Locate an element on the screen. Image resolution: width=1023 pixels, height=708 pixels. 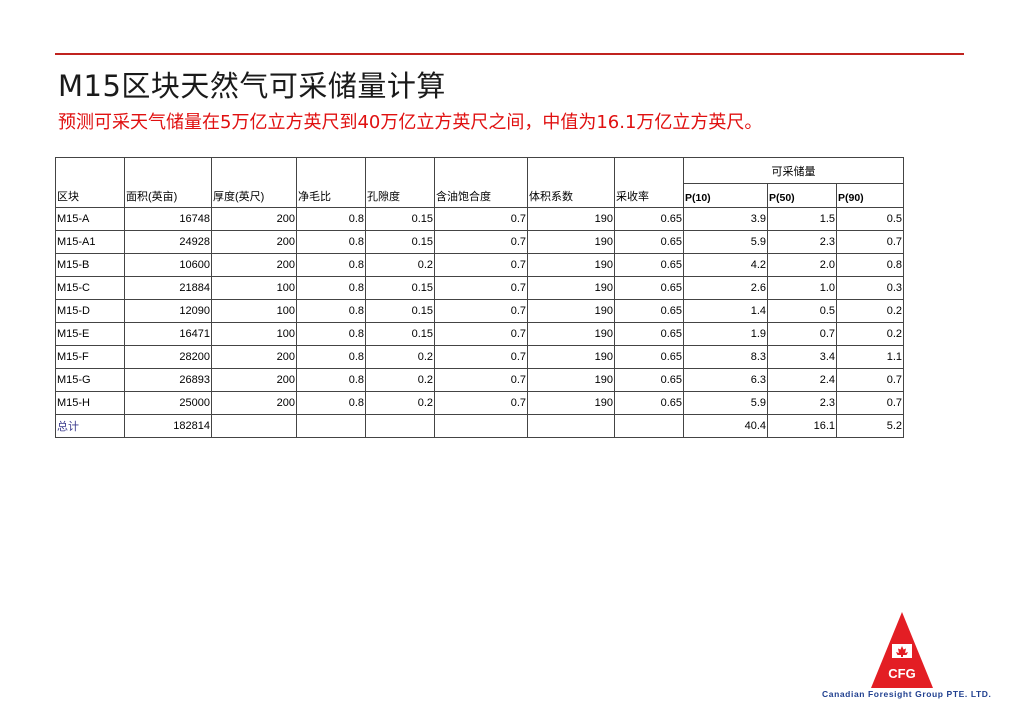
total-row: 总计 182814 40.4 16.1 5.2 is located at coordinates (479, 426).